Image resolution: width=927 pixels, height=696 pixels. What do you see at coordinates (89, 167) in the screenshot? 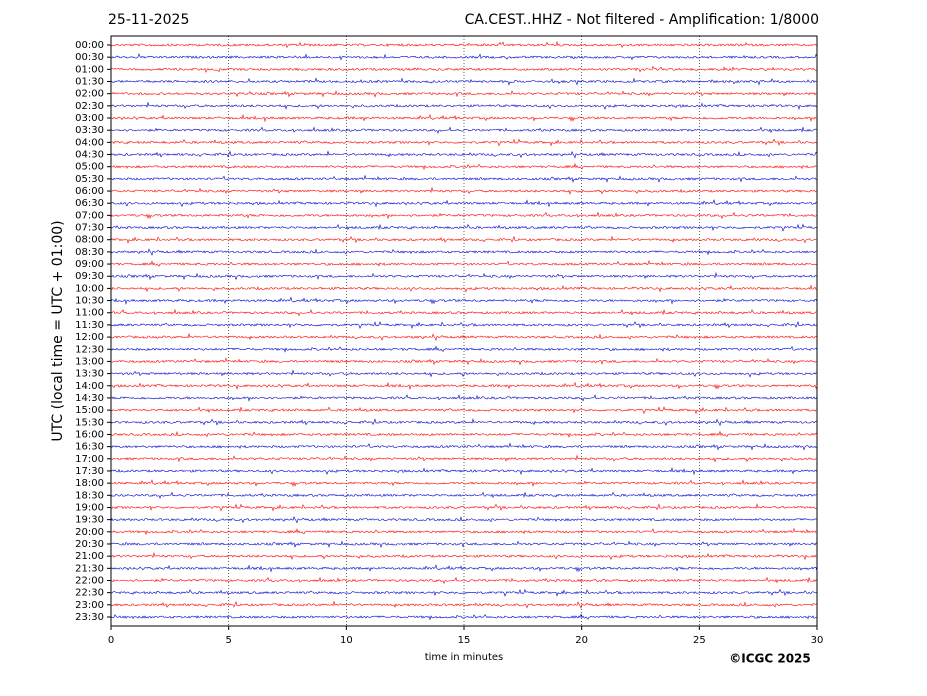
I see `y-tick-label: 05:00` at bounding box center [89, 167].